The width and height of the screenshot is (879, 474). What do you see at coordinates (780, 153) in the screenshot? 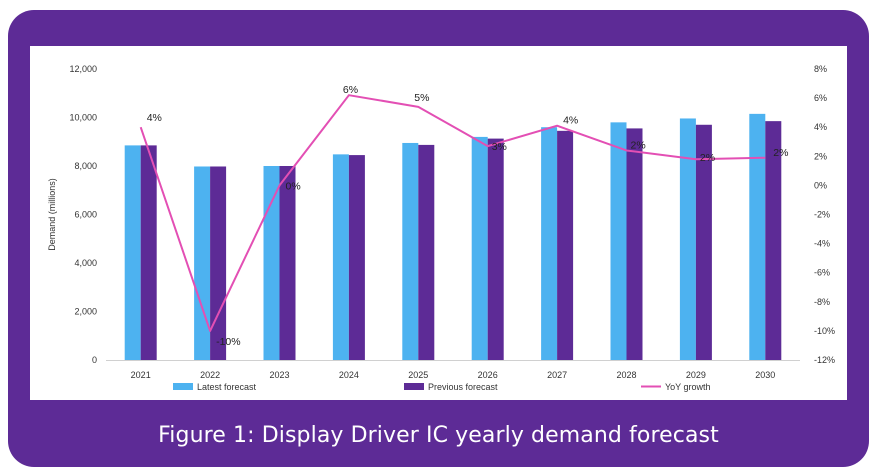
I see `yoy-data-label-2030: 2%` at bounding box center [780, 153].